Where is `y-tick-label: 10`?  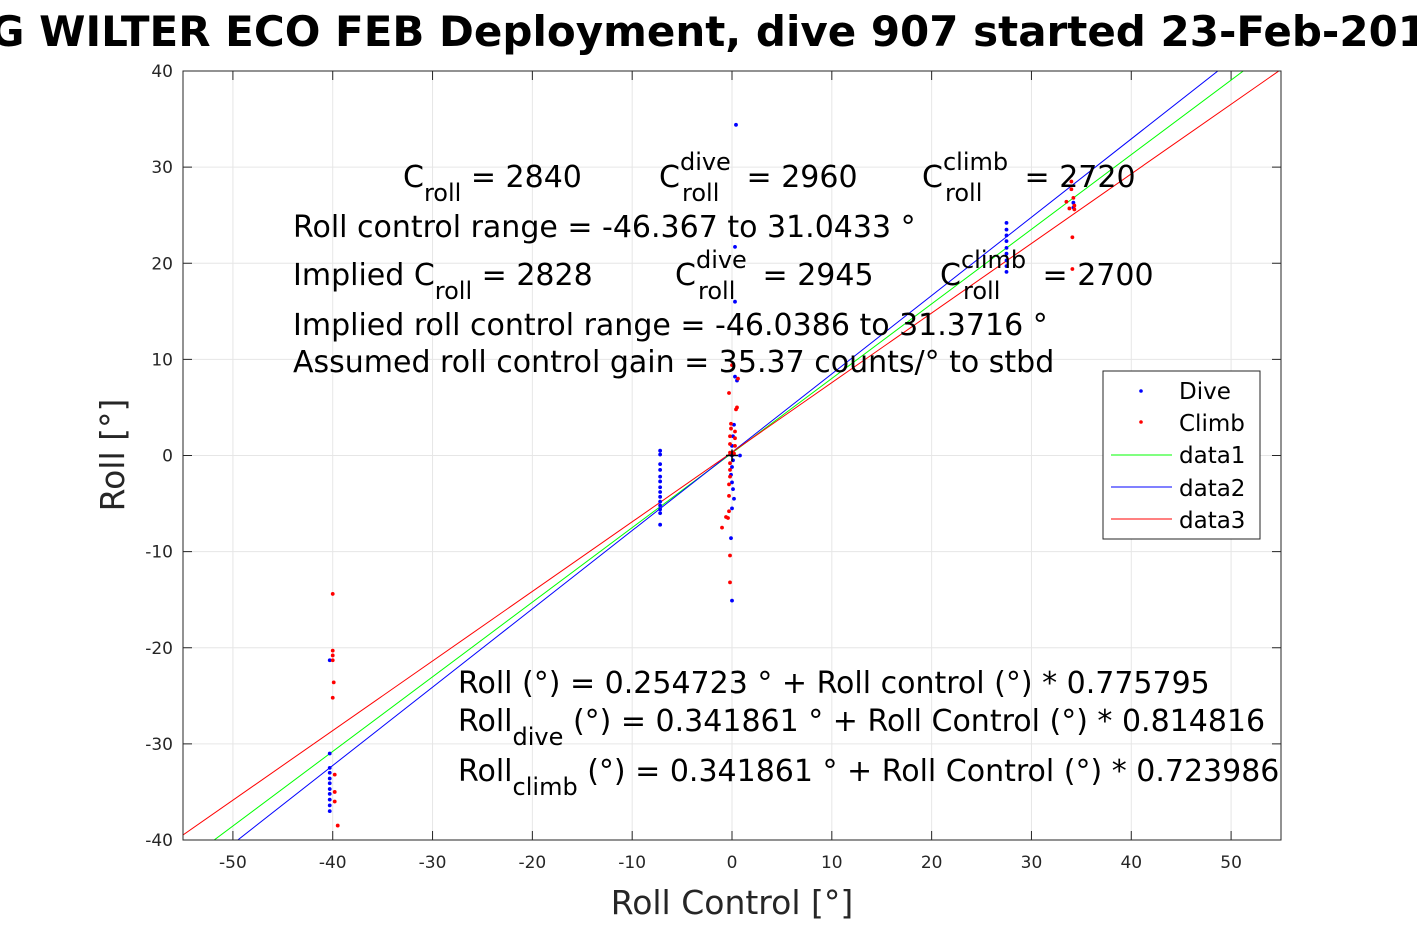 y-tick-label: 10 is located at coordinates (162, 360).